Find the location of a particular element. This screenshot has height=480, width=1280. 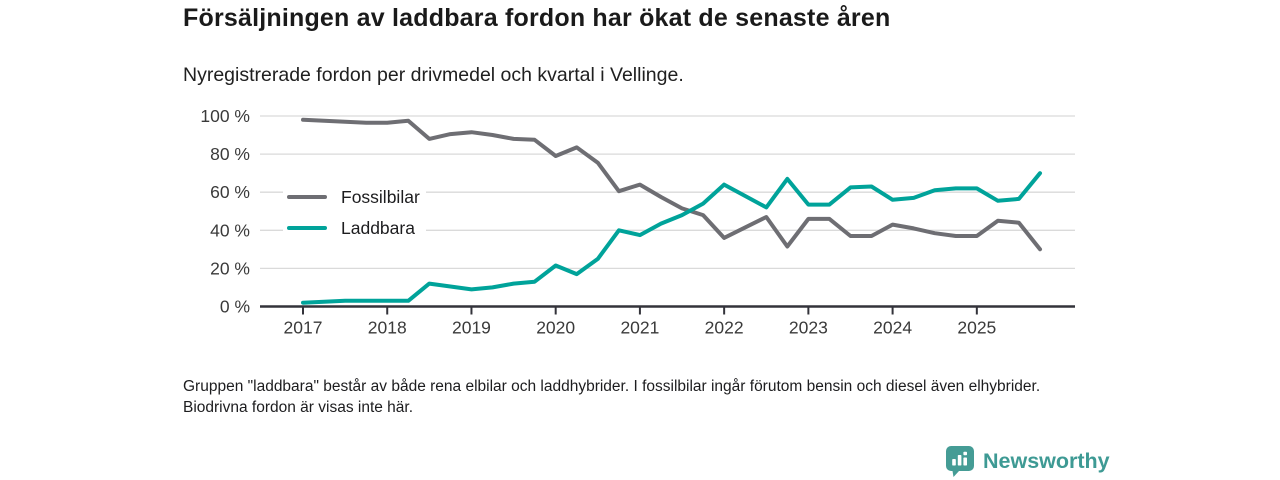

legend-item-laddbara: Laddbara is located at coordinates (354, 228).